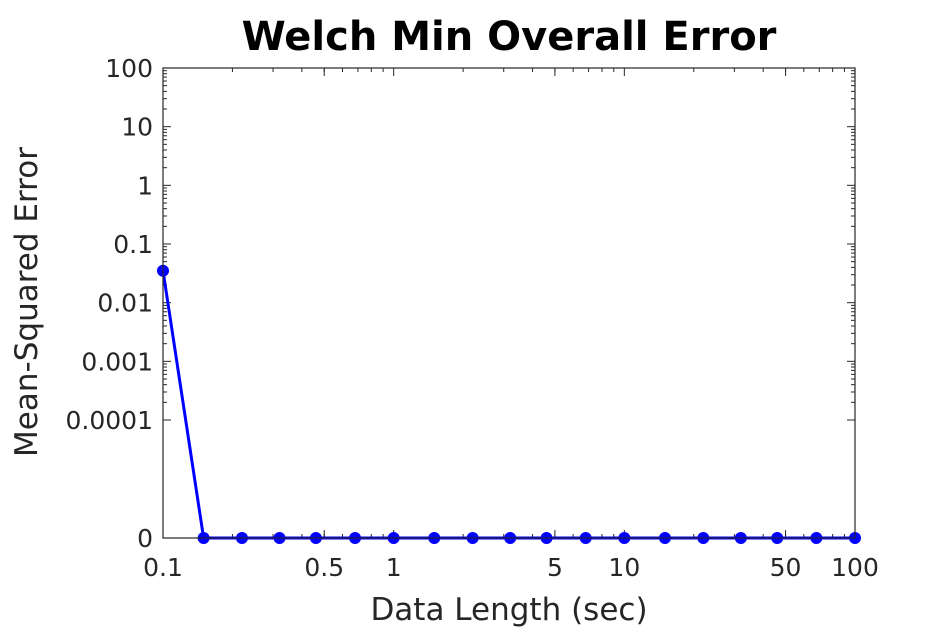 This screenshot has width=945, height=630. Describe the element at coordinates (117, 361) in the screenshot. I see `y-tick-label: 0.001` at that location.